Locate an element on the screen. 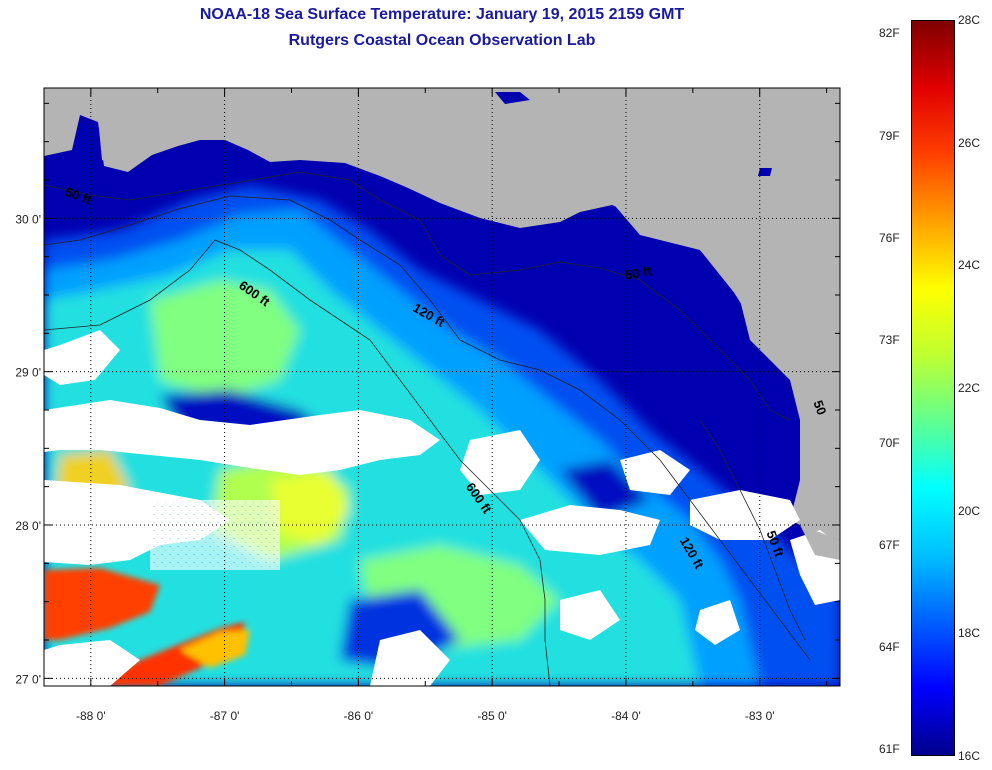 The height and width of the screenshot is (770, 992). y-tick-label: 30 0' is located at coordinates (28, 219).